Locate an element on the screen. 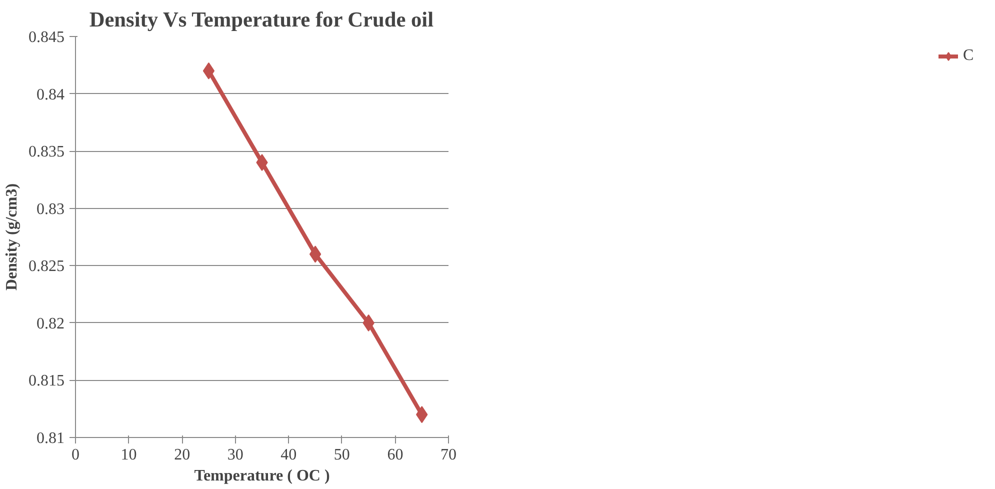  chart-title: Density Vs Temperature for Crude oil is located at coordinates (261, 20).